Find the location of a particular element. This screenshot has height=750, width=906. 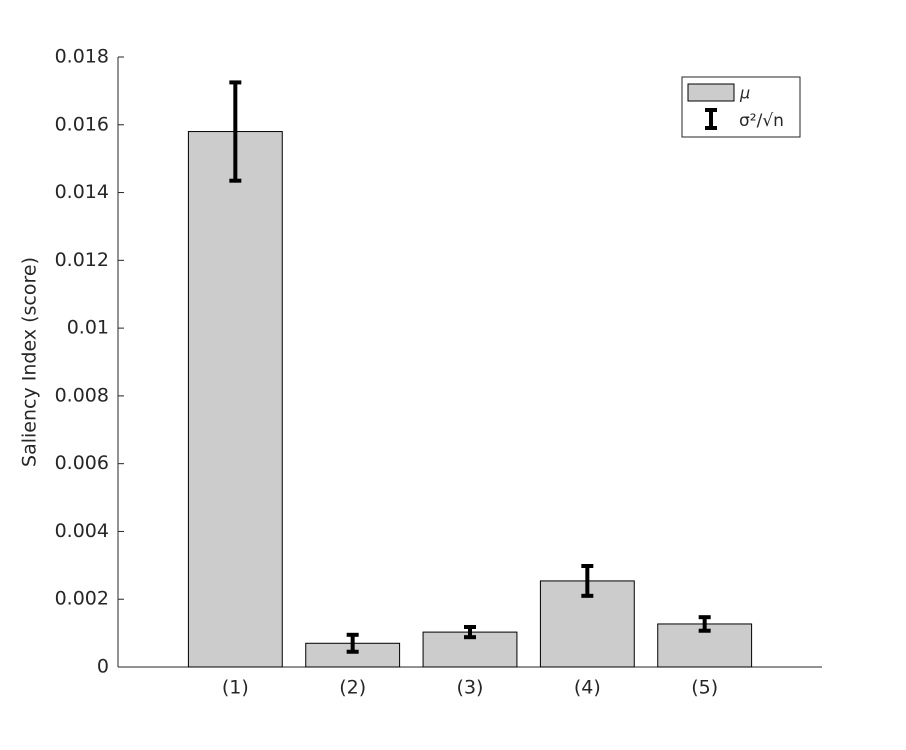

y-axis-label: Saliency Index (score) is located at coordinates (30, 362).